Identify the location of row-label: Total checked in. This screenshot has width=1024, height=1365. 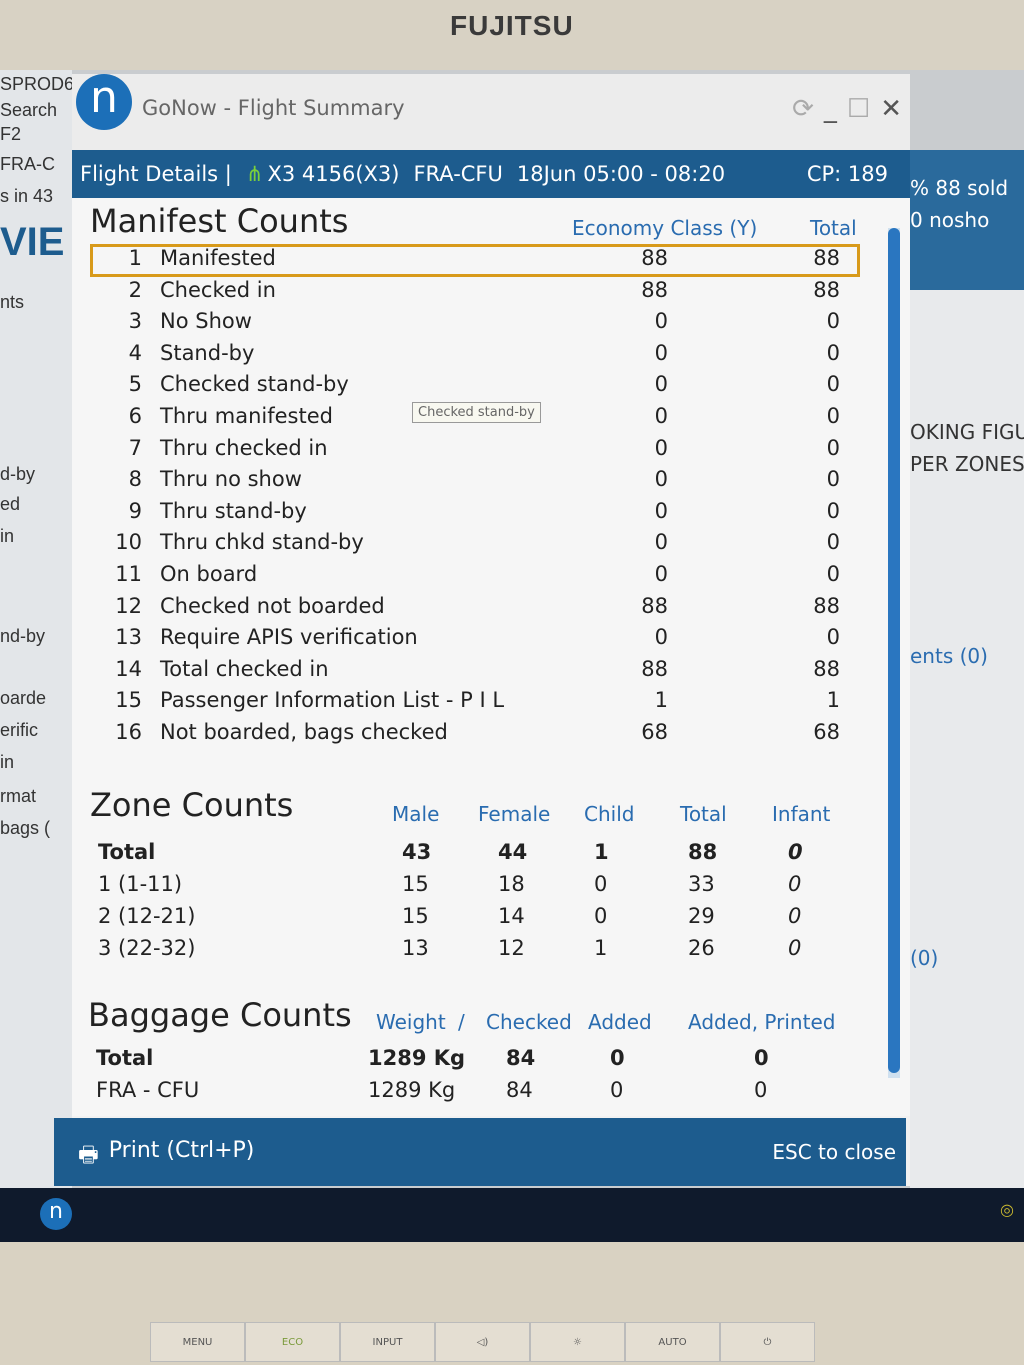
(244, 668).